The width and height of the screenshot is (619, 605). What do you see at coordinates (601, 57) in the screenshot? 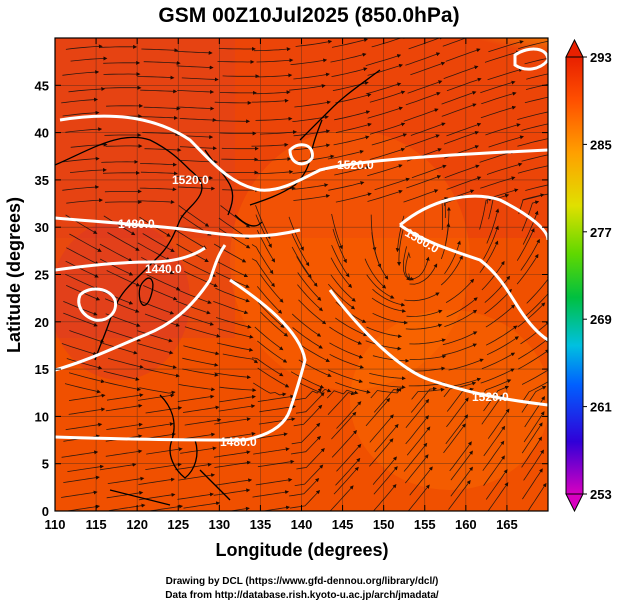
I see `colorbar-tick-label: 293` at bounding box center [601, 57].